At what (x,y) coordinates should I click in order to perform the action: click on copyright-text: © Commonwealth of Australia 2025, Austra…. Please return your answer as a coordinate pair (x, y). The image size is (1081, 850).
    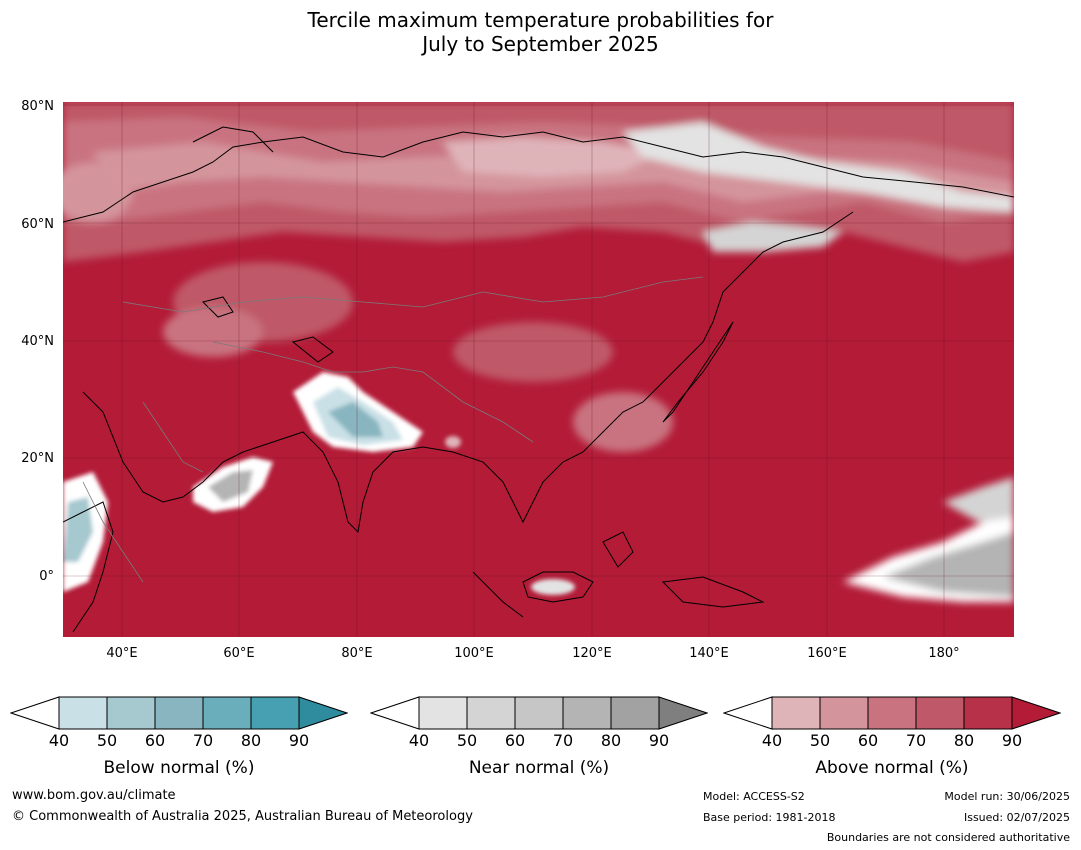
    Looking at the image, I should click on (242, 816).